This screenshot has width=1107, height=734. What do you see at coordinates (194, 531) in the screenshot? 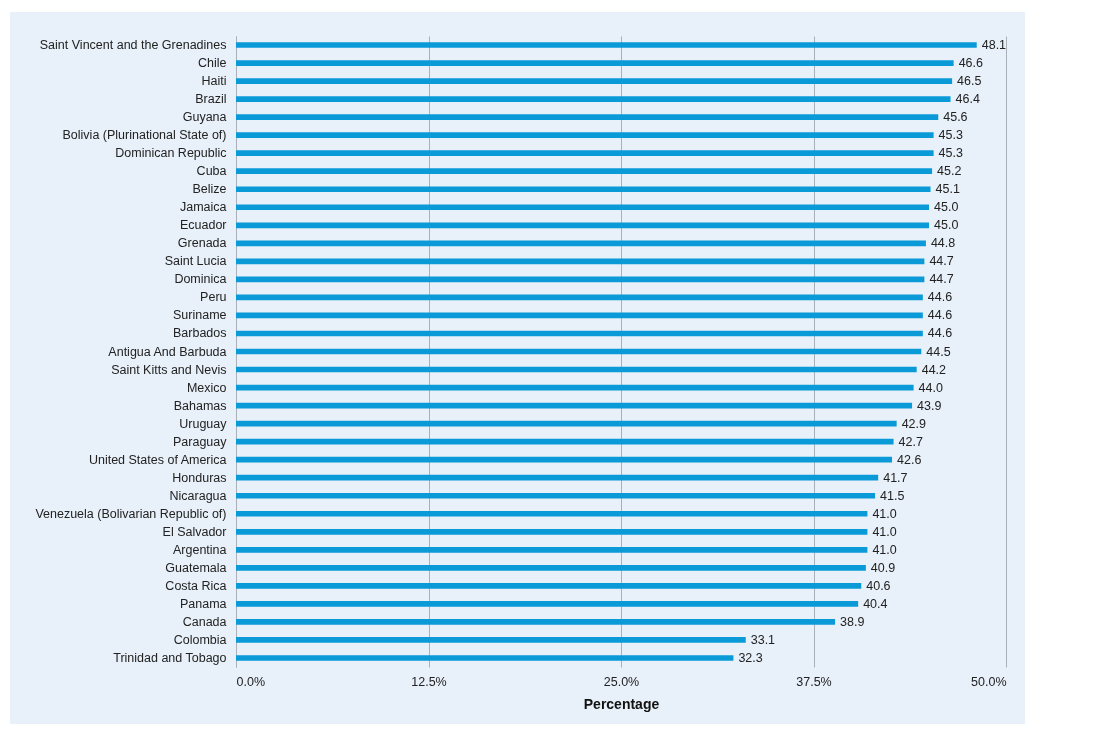
I see `y-tick-label: El Salvador` at bounding box center [194, 531].